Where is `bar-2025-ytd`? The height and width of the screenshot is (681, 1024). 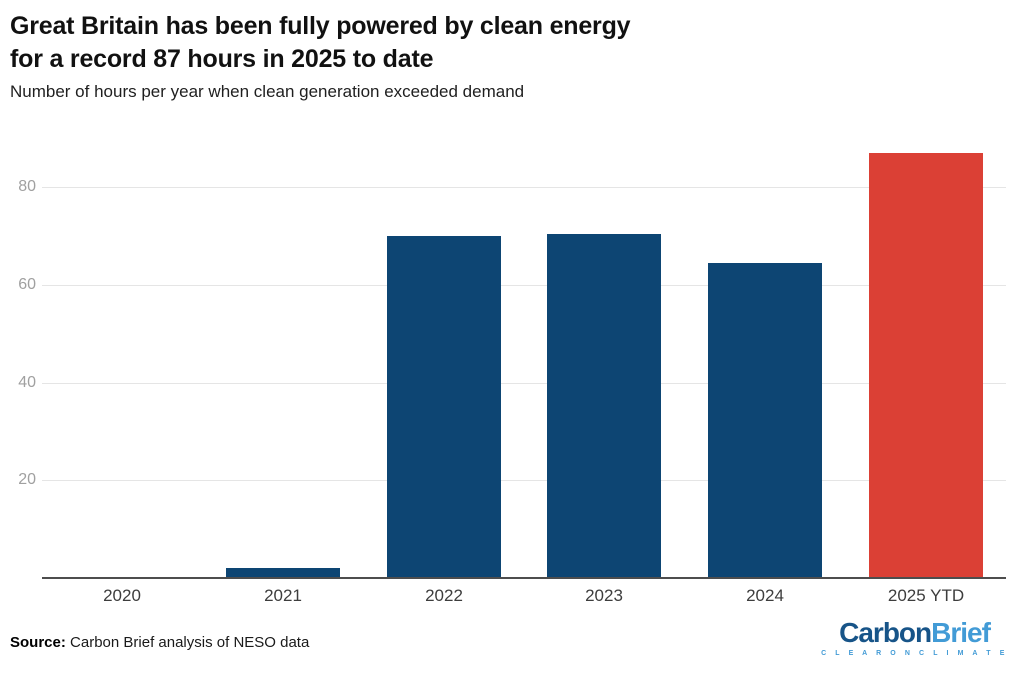
bar-2025-ytd is located at coordinates (926, 365).